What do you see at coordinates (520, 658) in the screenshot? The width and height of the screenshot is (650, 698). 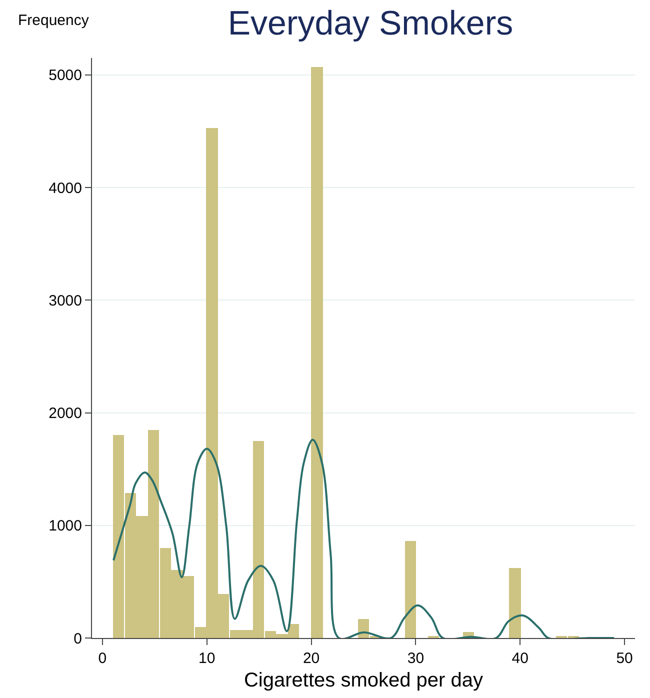 I see `x-tick-label: 40` at bounding box center [520, 658].